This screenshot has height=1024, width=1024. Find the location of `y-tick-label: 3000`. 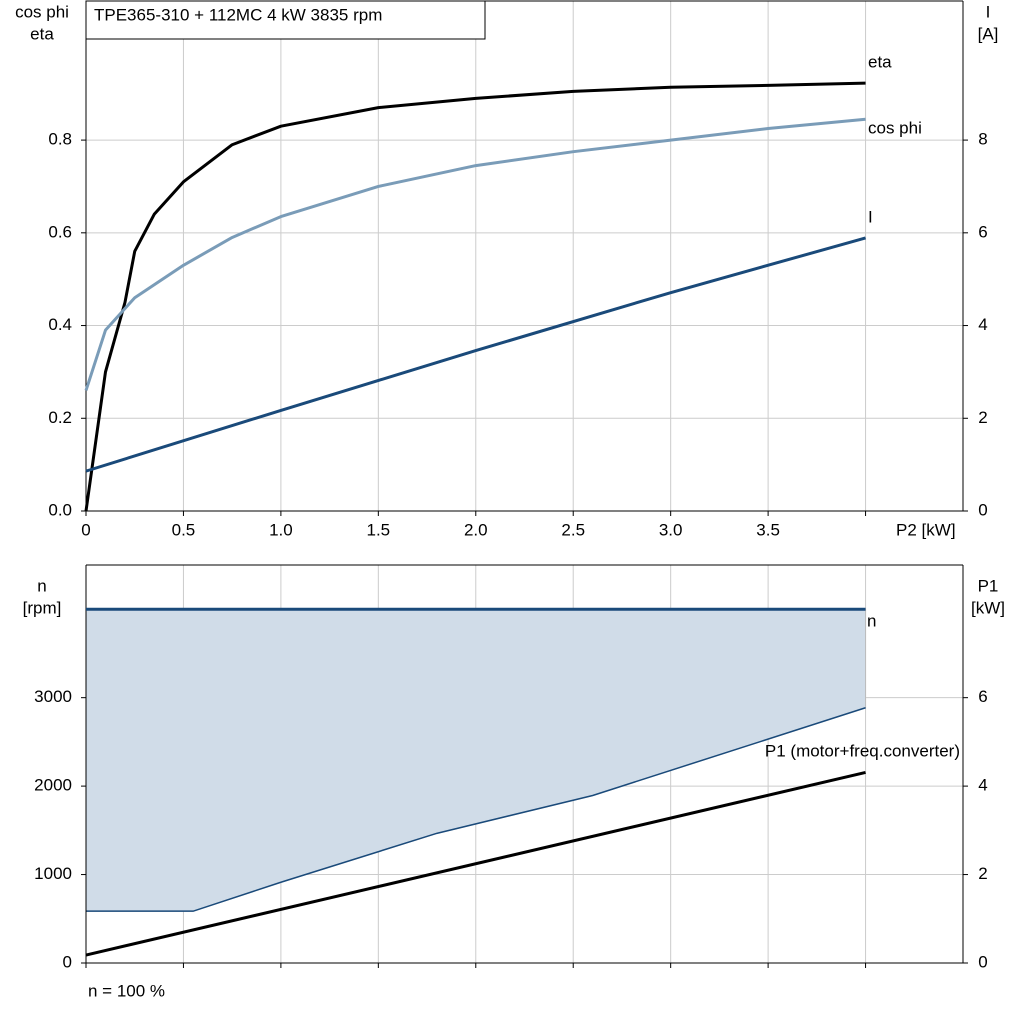

y-tick-label: 3000 is located at coordinates (53, 696).